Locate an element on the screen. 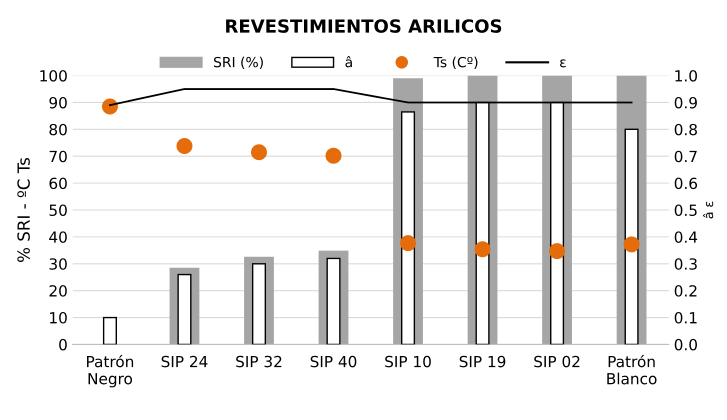  y2-tick-label: 0.9 is located at coordinates (685, 102).